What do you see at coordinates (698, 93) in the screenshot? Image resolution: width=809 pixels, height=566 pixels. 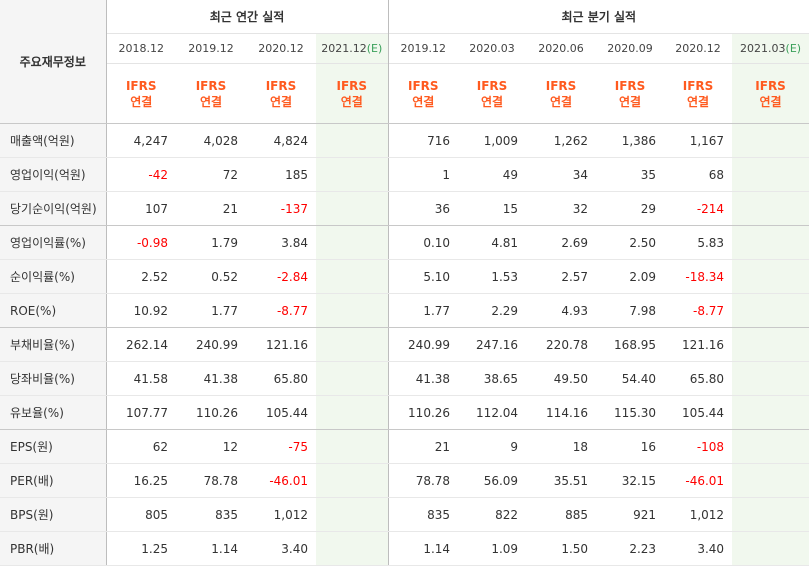 I see `standard-header-quarter-4: IFRS 연결` at bounding box center [698, 93].